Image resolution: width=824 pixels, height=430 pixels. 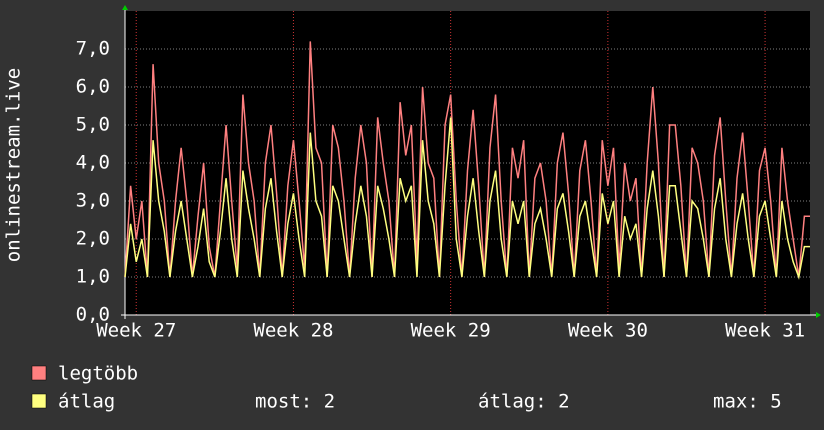 What do you see at coordinates (93, 277) in the screenshot?
I see `y-tick-label: 1,0` at bounding box center [93, 277].